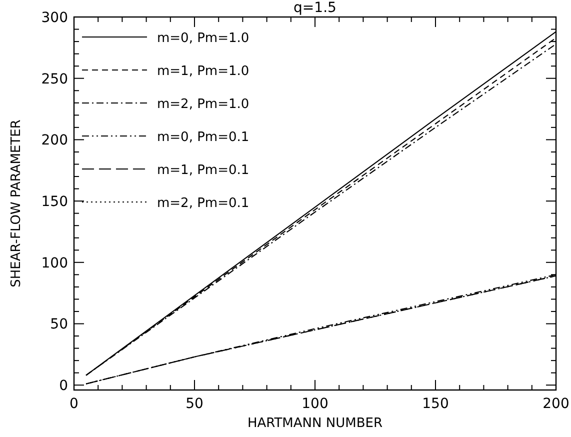  Describe the element at coordinates (556, 404) in the screenshot. I see `x-tick-label: 200` at that location.